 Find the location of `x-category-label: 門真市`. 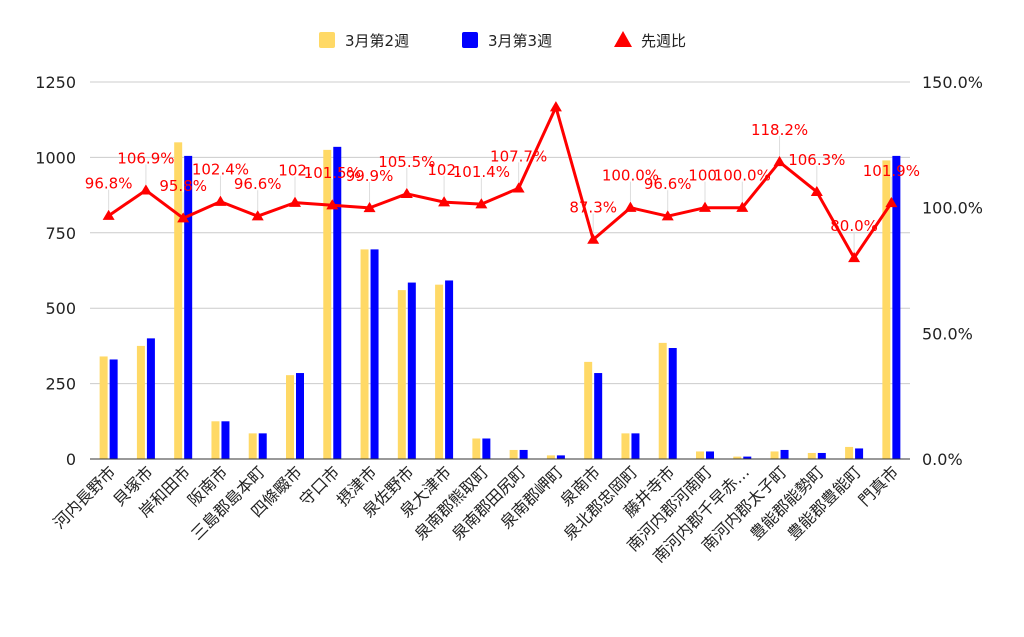

x-category-label: 門真市 is located at coordinates (878, 485).